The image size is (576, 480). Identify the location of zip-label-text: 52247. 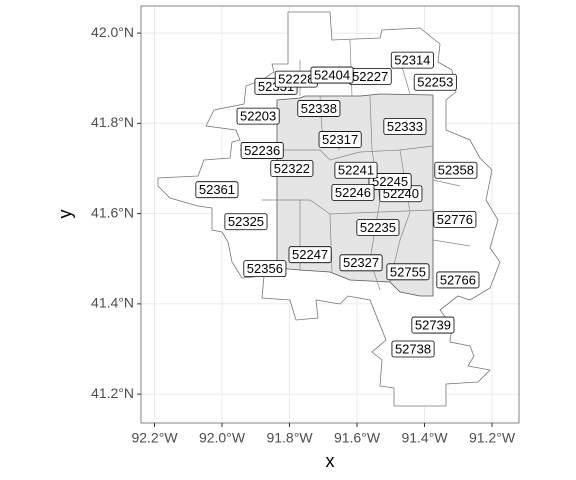
(310, 254).